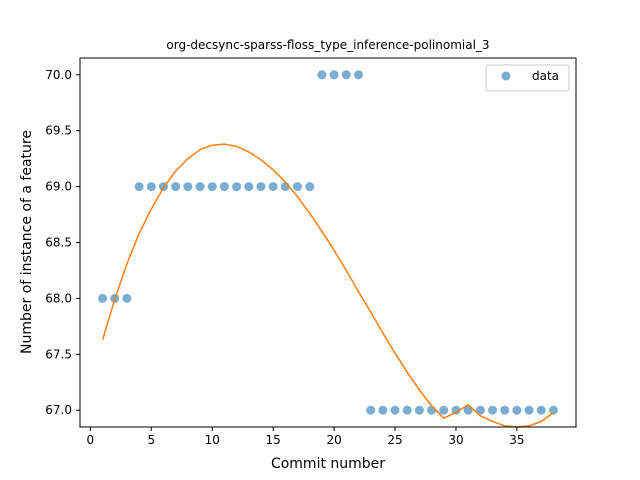  Describe the element at coordinates (58, 75) in the screenshot. I see `y-tick-label: 70.0` at that location.